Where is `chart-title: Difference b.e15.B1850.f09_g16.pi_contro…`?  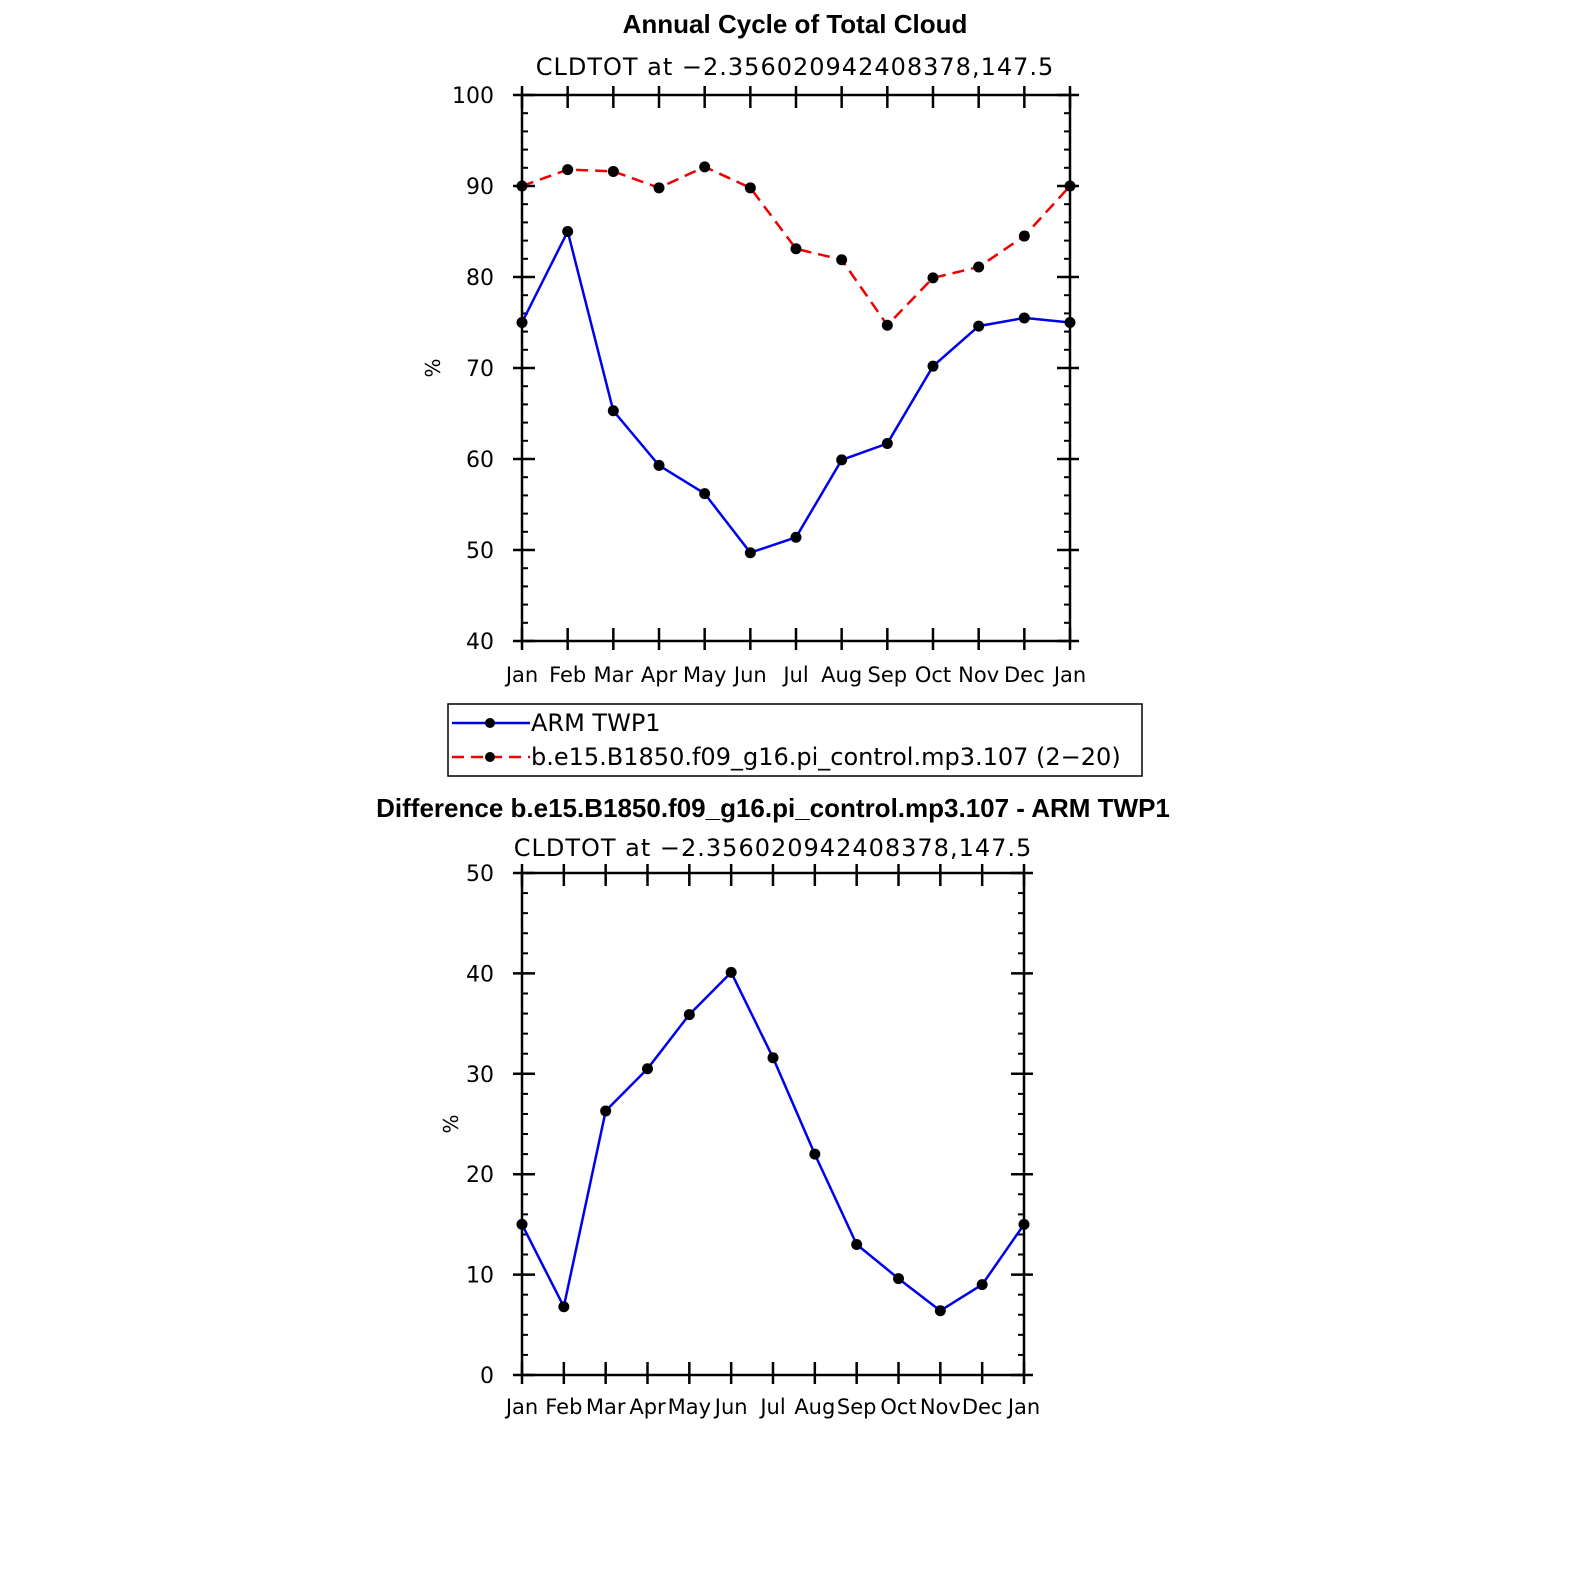
chart-title: Difference b.e15.B1850.f09_g16.pi_contro… is located at coordinates (773, 808).